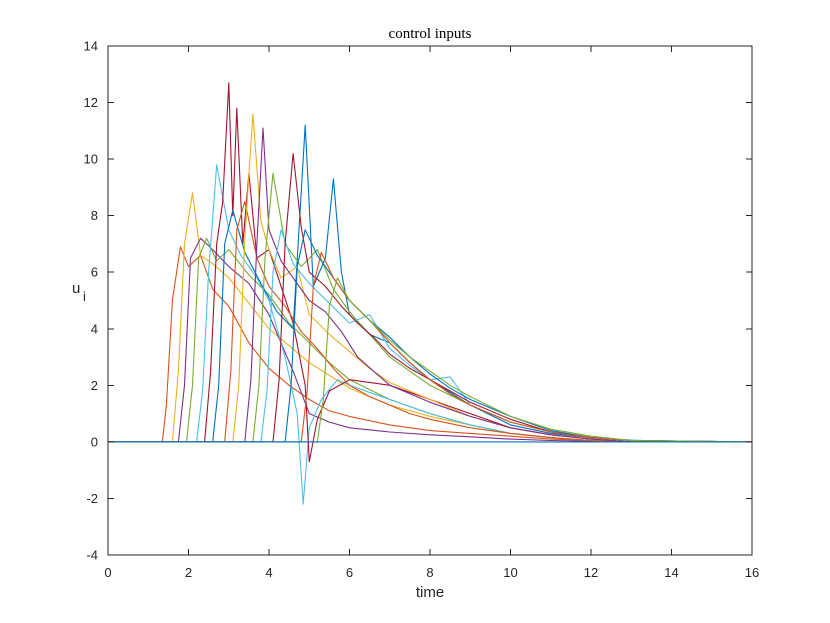 Image resolution: width=830 pixels, height=623 pixels. I want to click on y-tick-label: 12, so click(91, 102).